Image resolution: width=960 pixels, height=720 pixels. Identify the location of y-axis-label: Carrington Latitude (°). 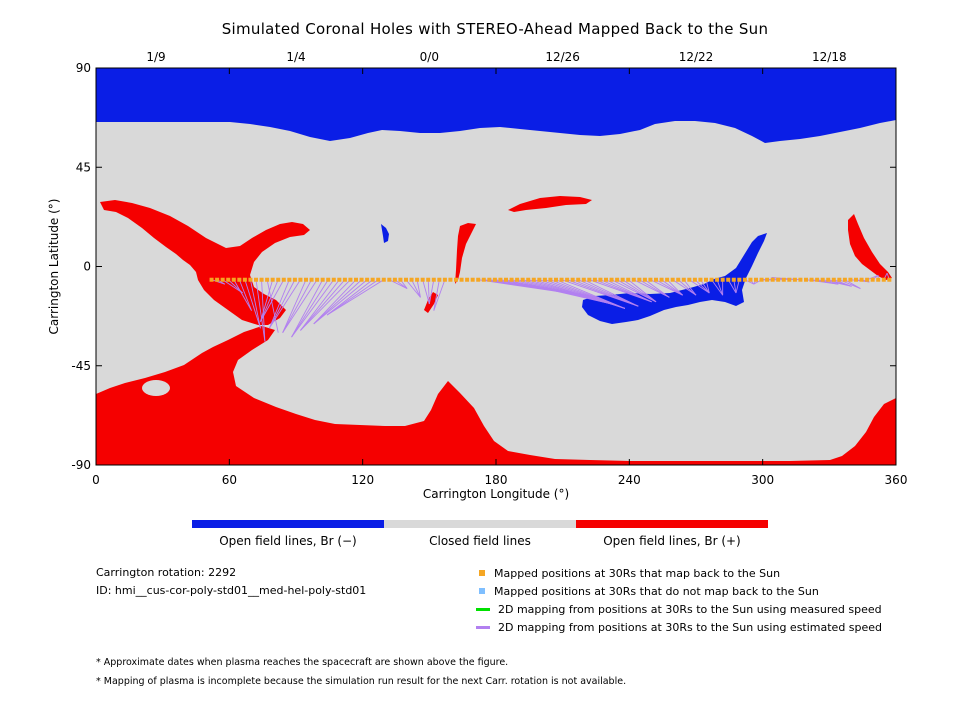
(54, 267).